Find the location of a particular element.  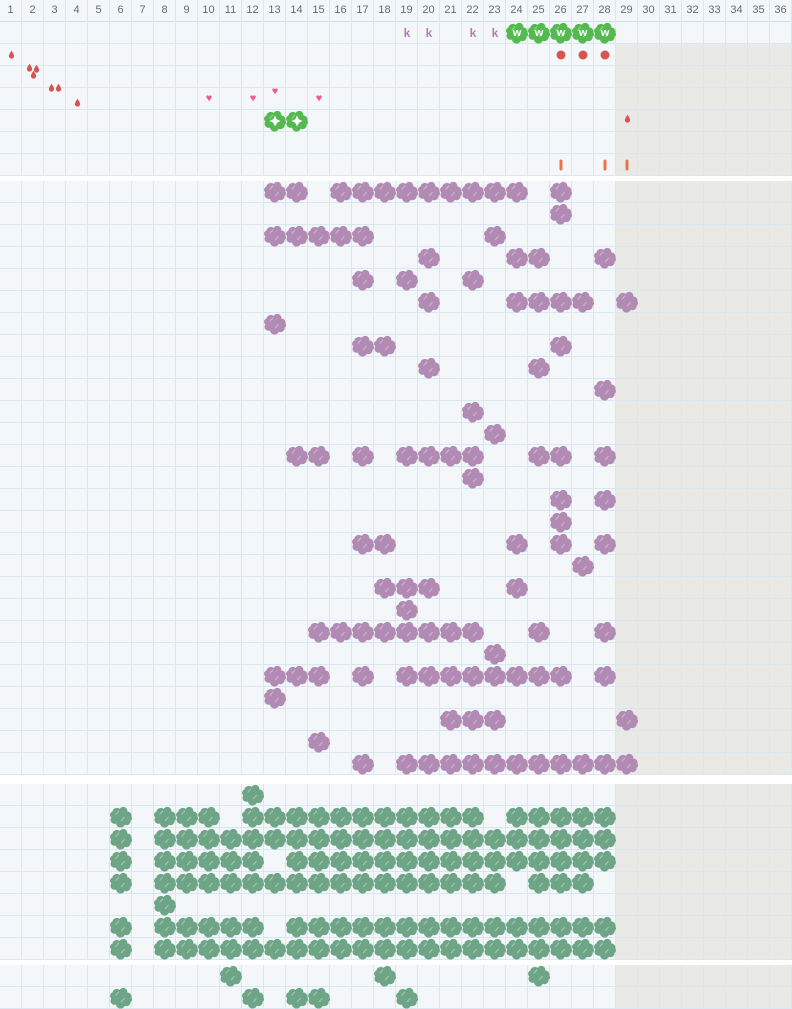

water-bush-icon: w is located at coordinates (539, 33).